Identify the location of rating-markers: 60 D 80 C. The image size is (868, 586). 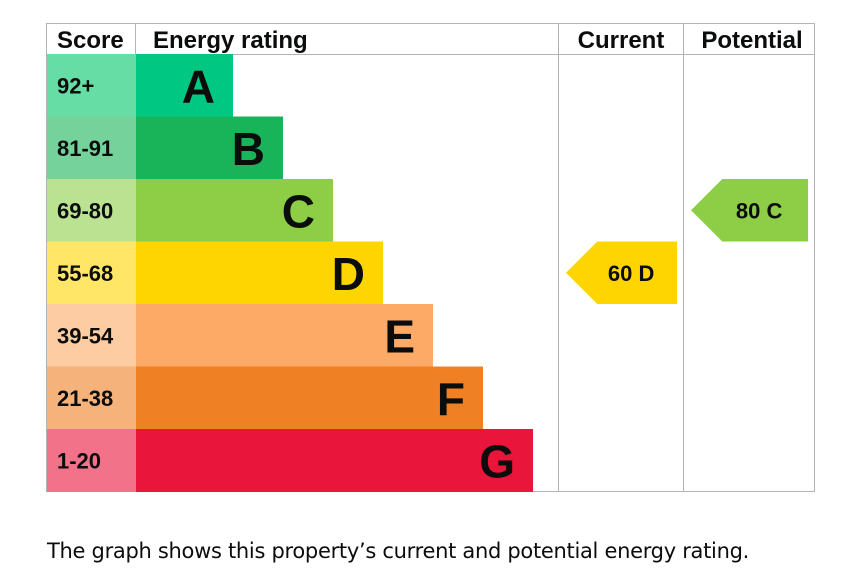
(687, 241).